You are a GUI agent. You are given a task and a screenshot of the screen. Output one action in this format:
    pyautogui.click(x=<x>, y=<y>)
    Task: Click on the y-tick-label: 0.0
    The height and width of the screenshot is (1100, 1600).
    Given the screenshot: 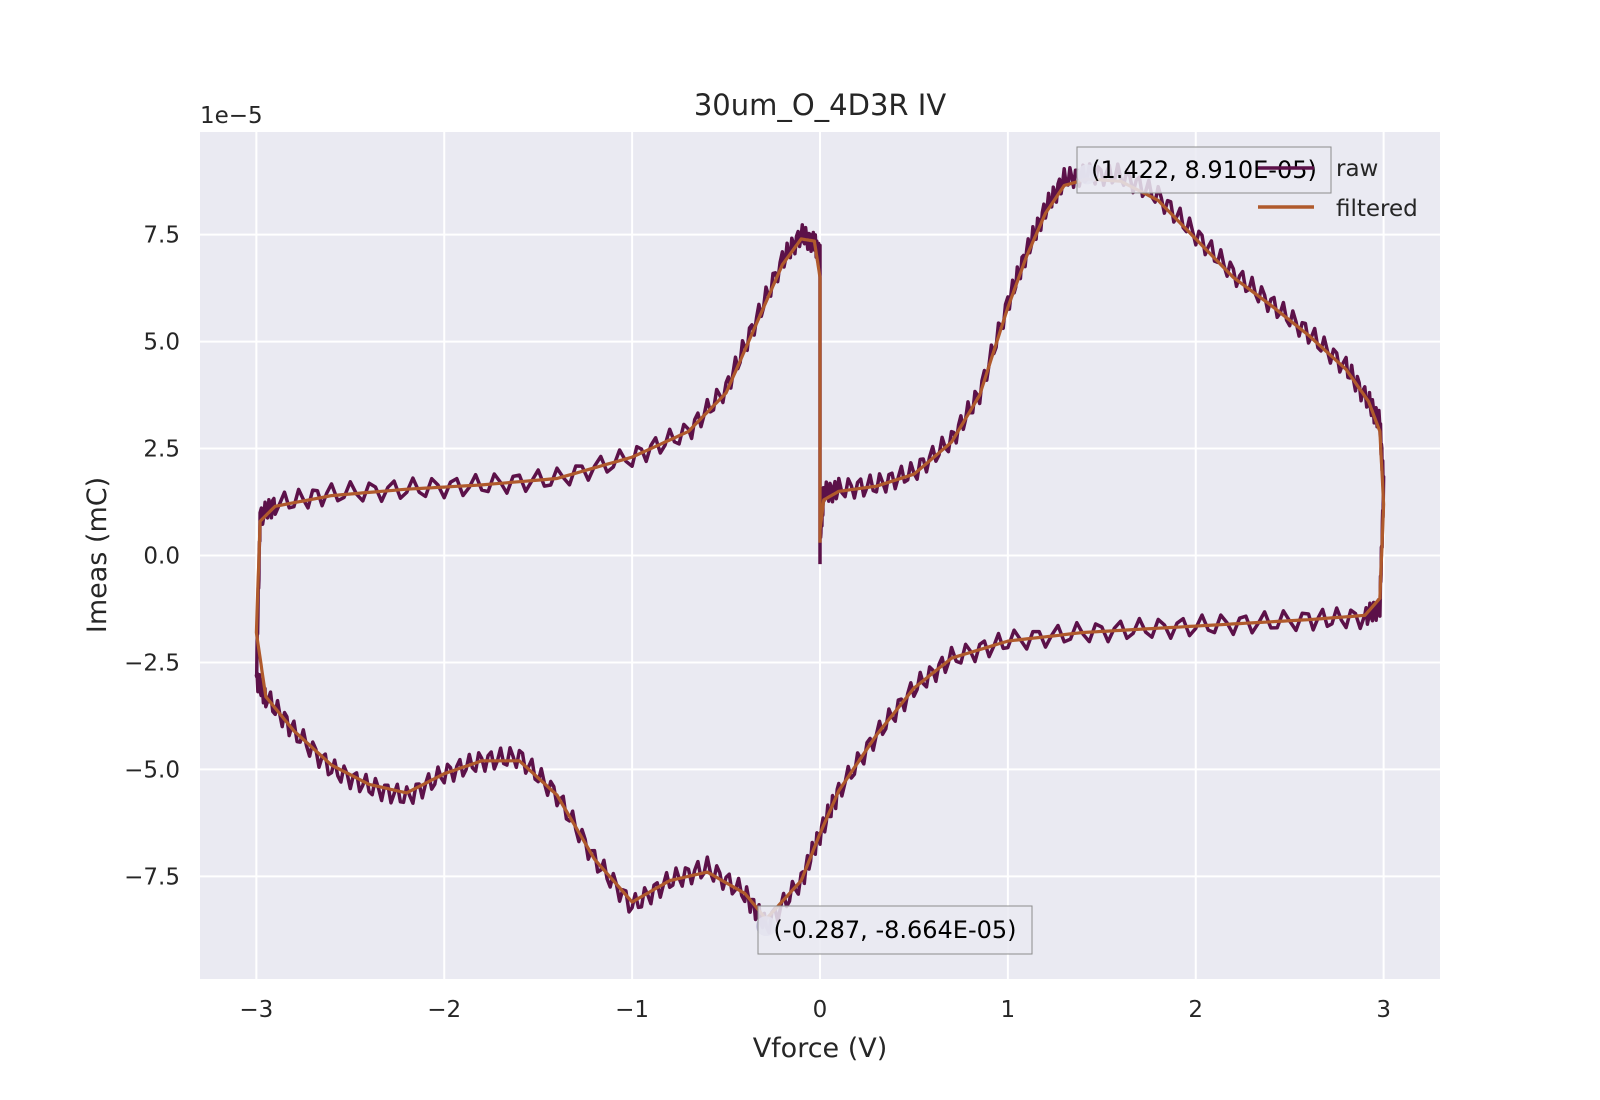 What is the action you would take?
    pyautogui.click(x=161, y=557)
    